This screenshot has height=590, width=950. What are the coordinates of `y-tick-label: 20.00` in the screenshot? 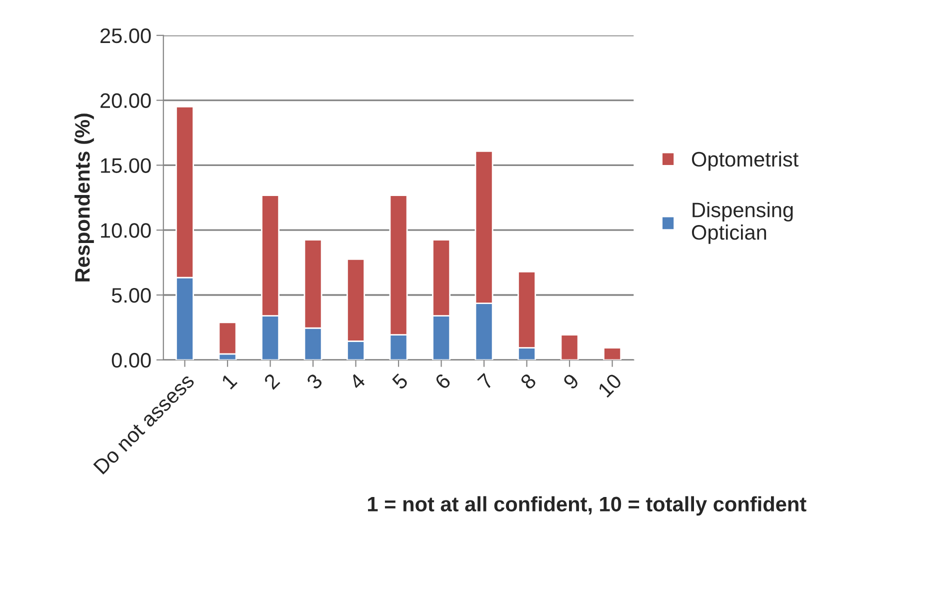 It's located at (125, 100).